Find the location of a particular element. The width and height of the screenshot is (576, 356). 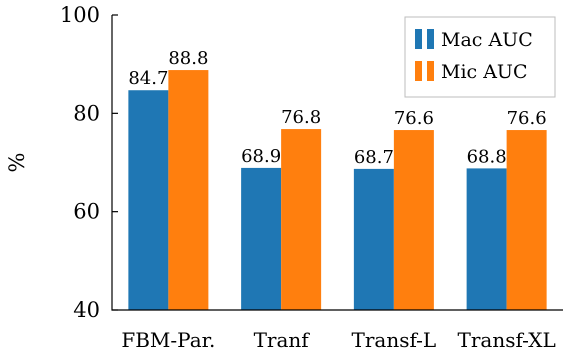

x-tick-label: Transf-XL is located at coordinates (507, 340).